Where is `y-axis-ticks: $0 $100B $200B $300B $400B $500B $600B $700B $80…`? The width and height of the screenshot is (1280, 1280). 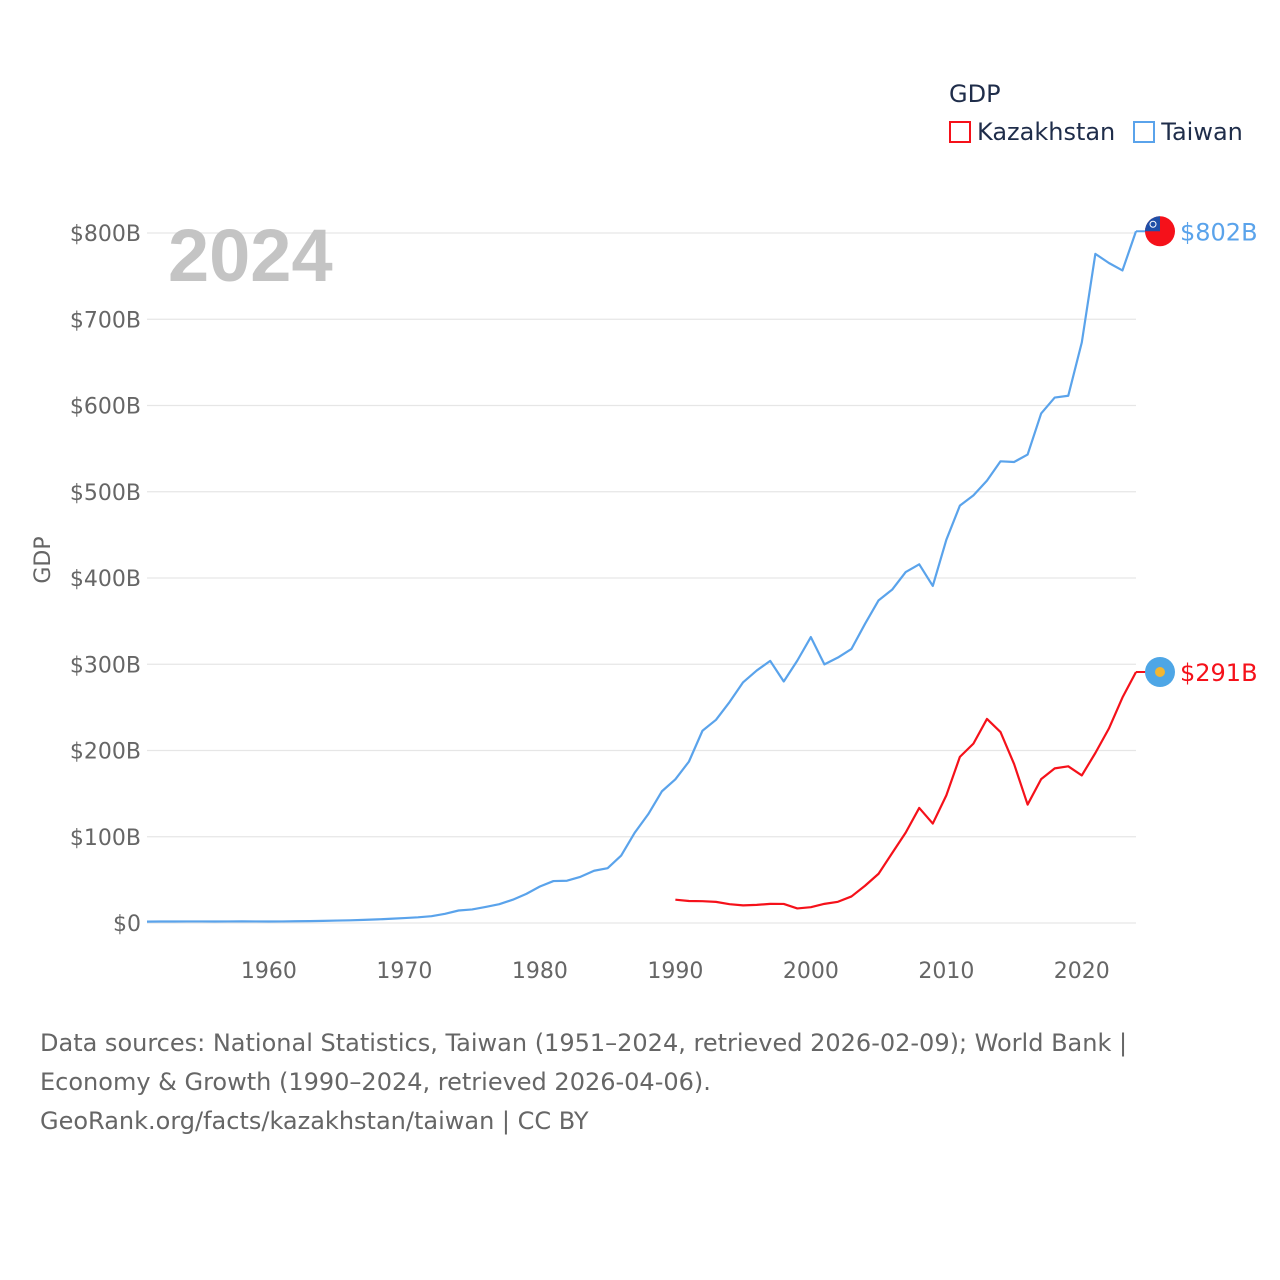
y-axis-ticks: $0 $100B $200B $300B $400B $500B $600B $700B $80… is located at coordinates (105, 579).